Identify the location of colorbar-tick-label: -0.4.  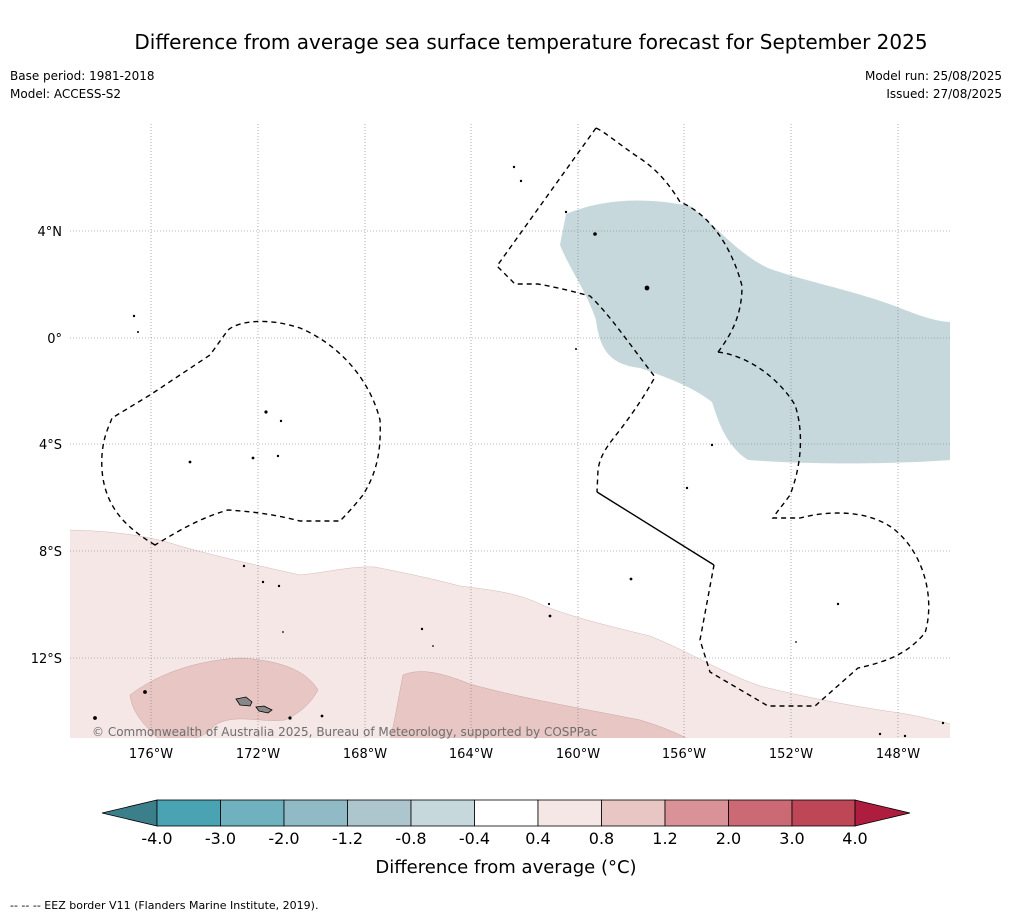
(474, 838).